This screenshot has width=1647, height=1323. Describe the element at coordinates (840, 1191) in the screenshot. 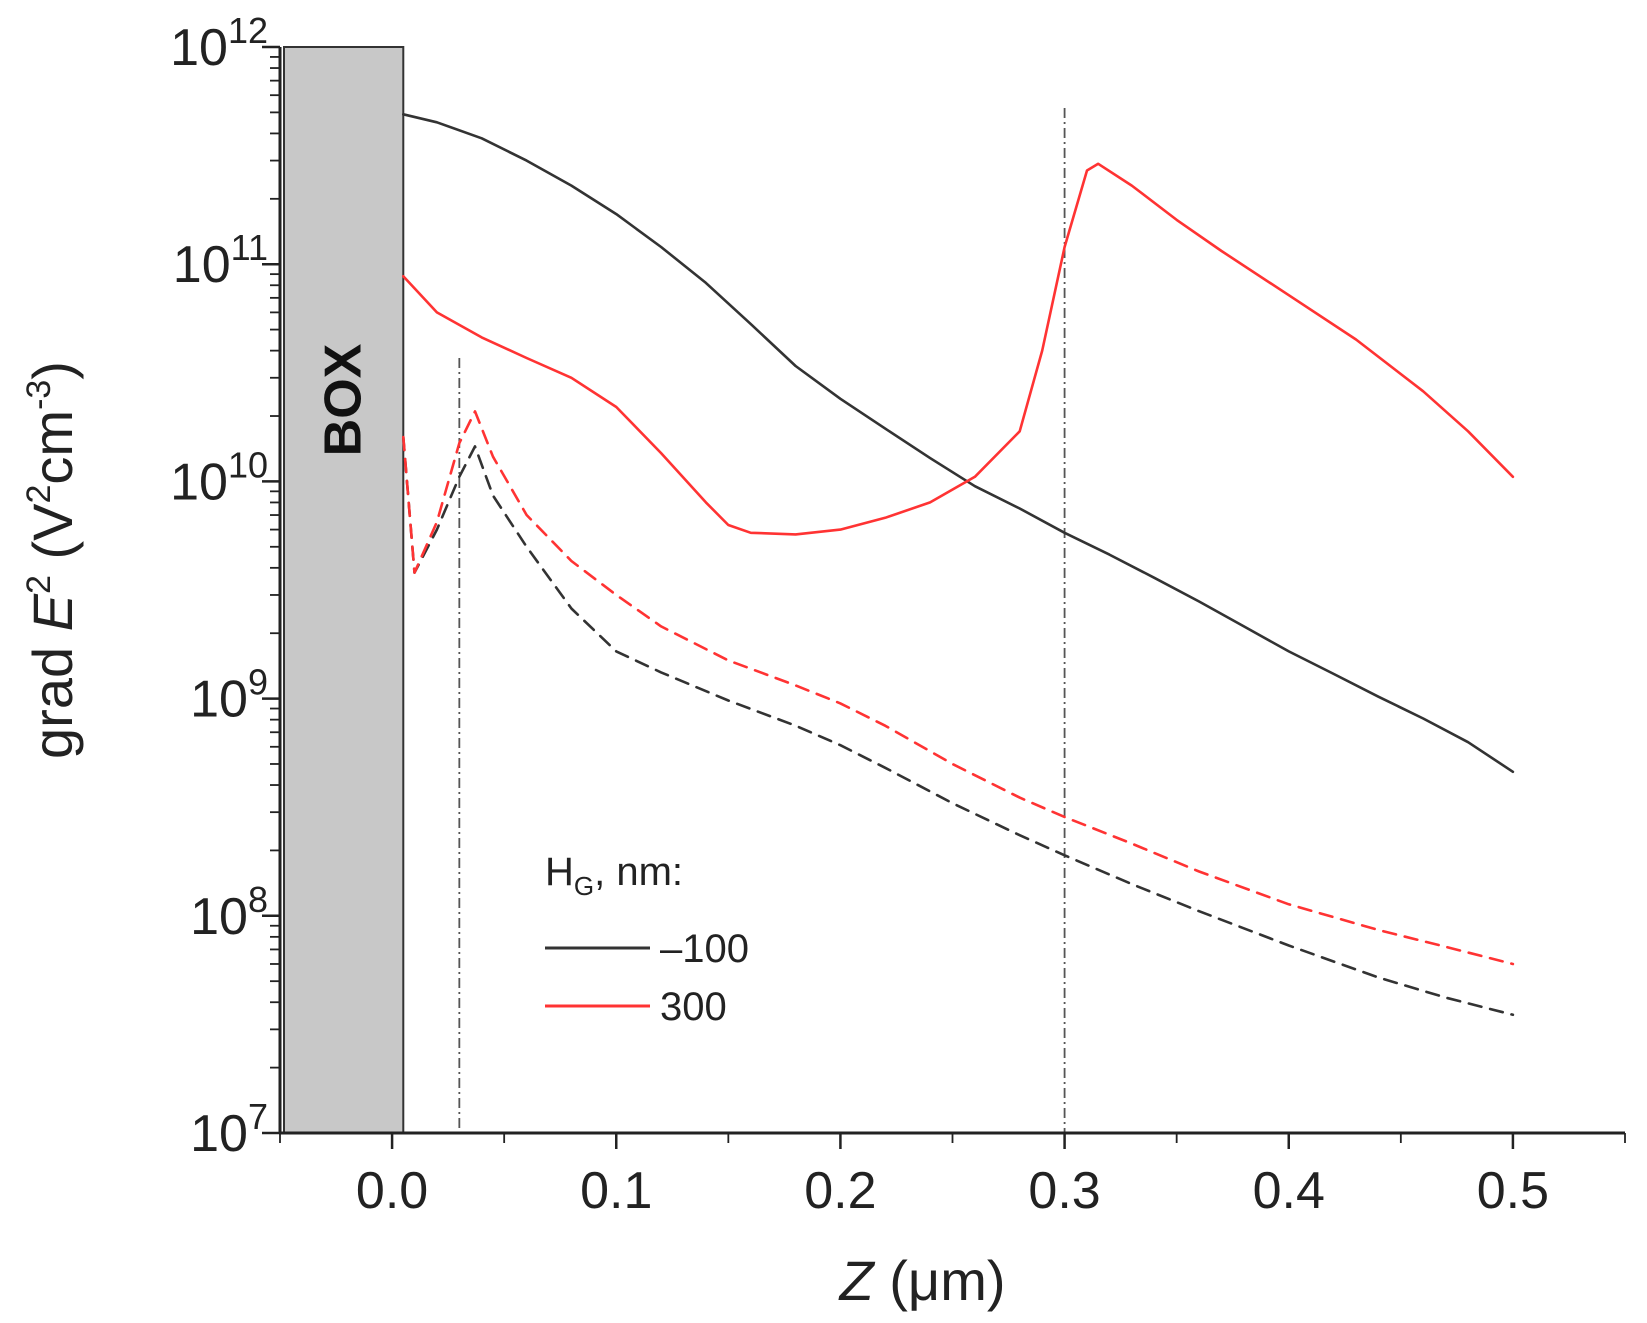

I see `x-tick-label: 0.2` at that location.